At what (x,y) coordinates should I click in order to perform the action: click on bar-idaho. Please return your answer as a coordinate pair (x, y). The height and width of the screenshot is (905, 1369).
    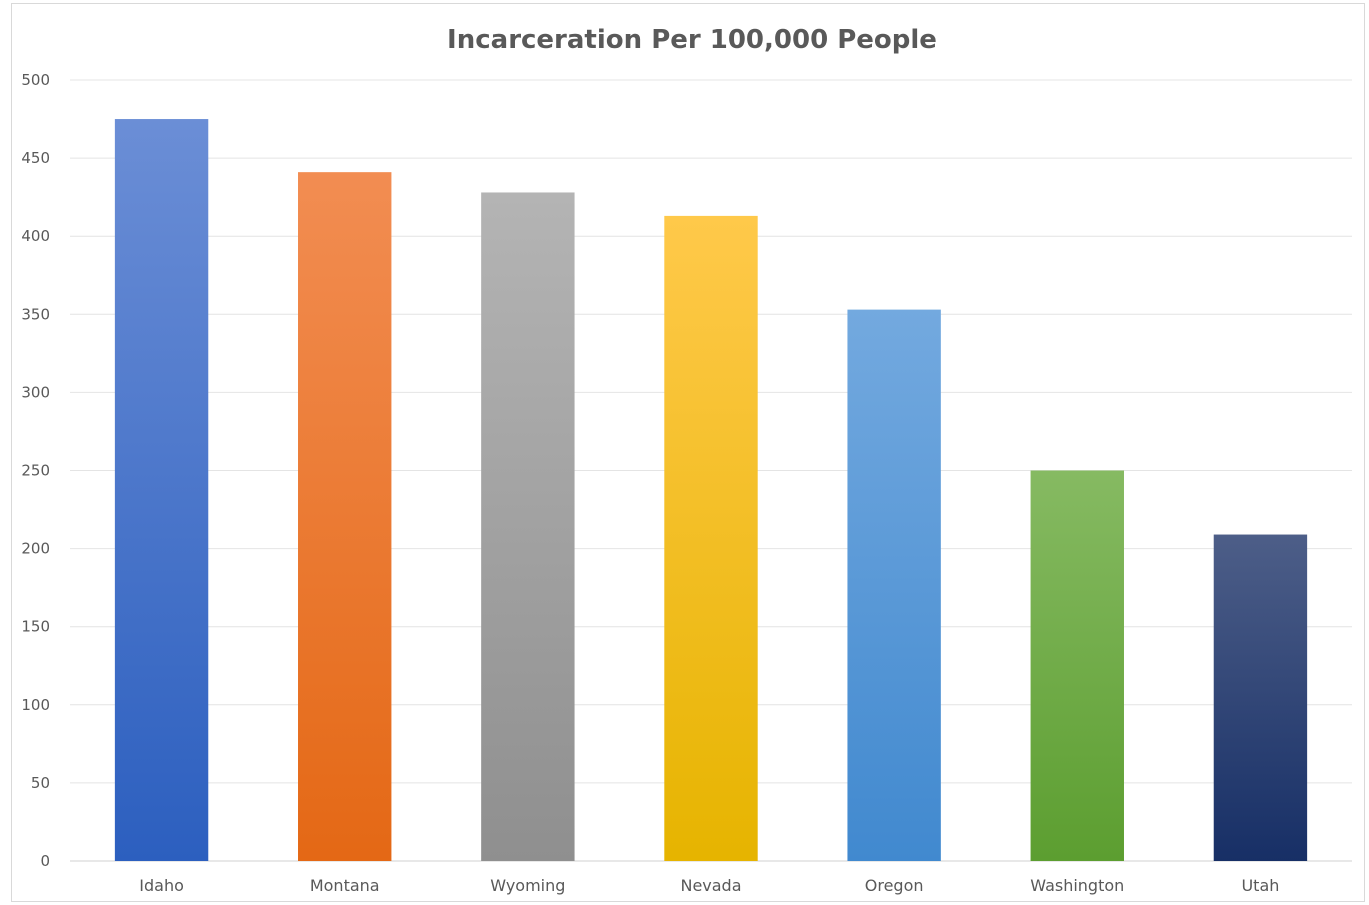
    Looking at the image, I should click on (161, 490).